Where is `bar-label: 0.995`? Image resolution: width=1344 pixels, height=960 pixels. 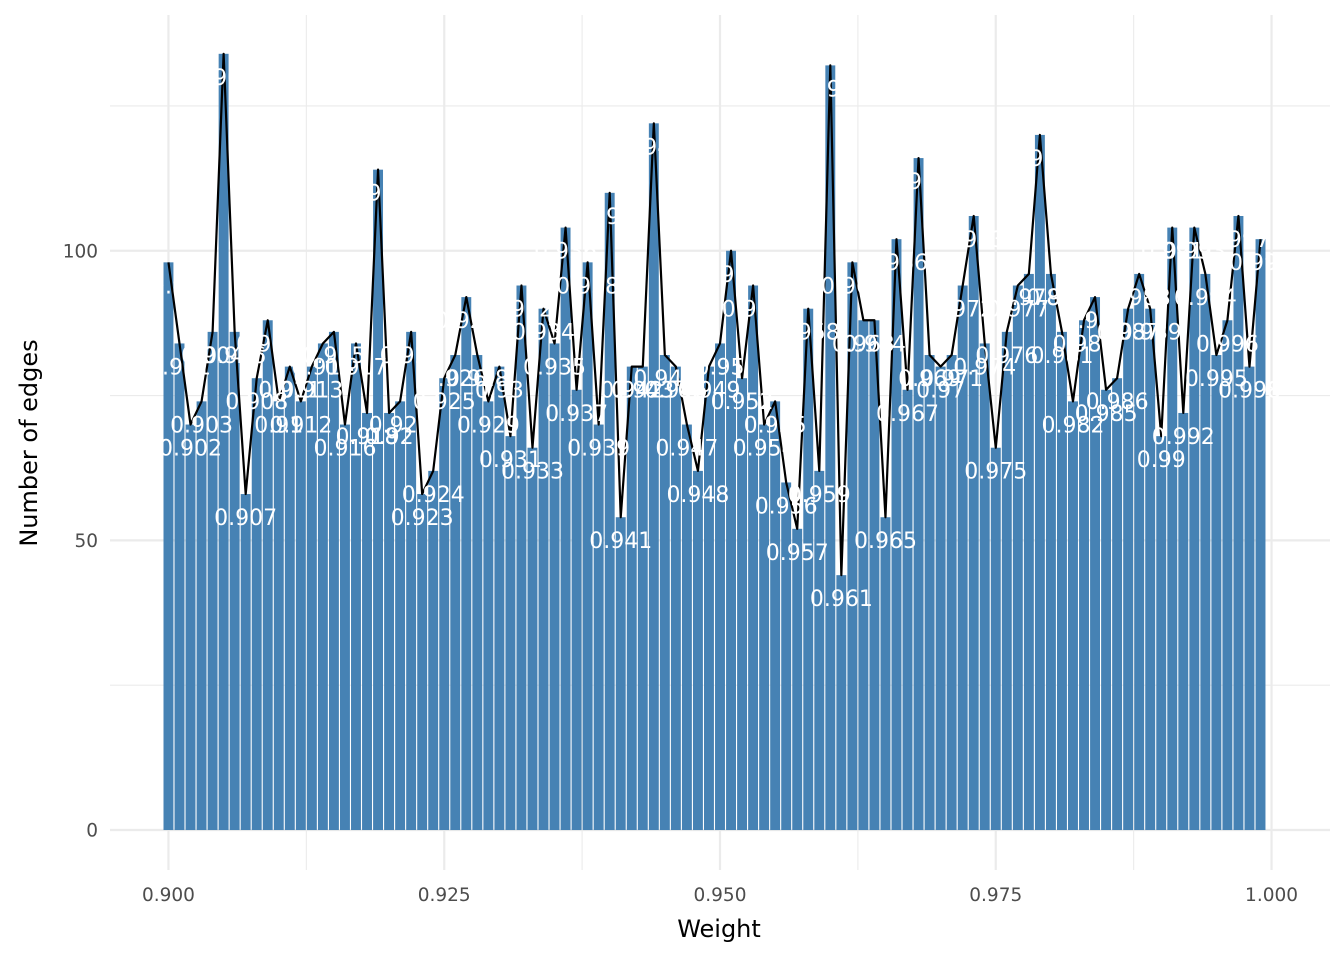 bar-label: 0.995 is located at coordinates (1216, 379).